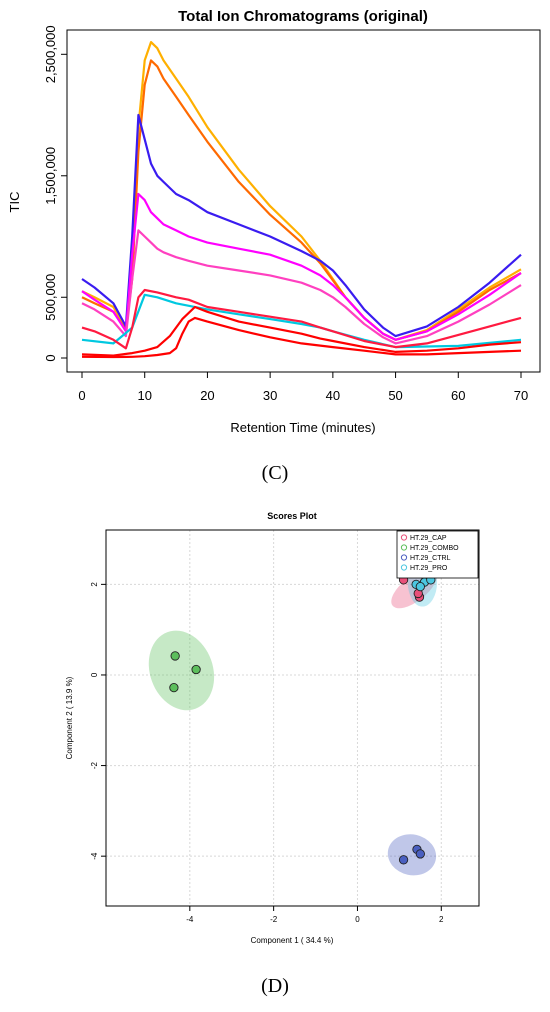 This screenshot has height=1012, width=550. I want to click on scores-legend-label: HT.29_CTRL, so click(430, 558).